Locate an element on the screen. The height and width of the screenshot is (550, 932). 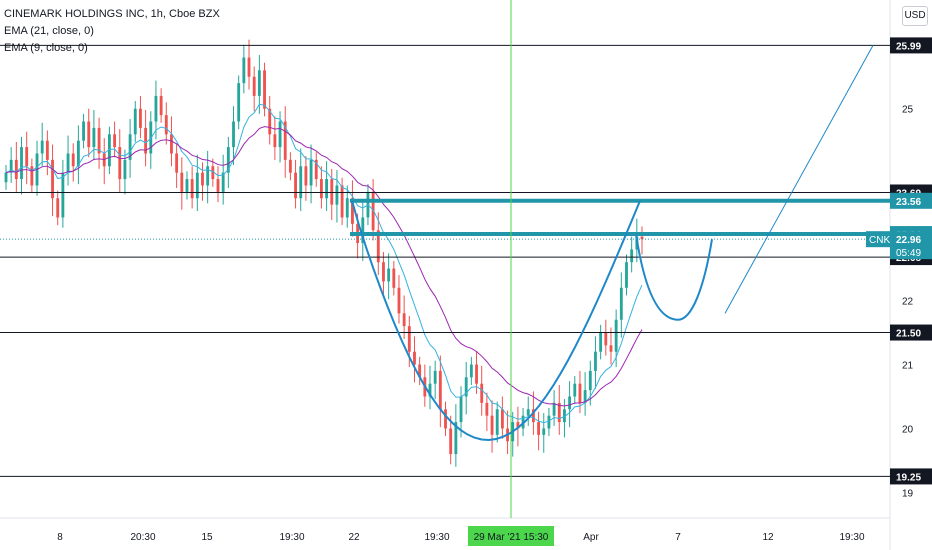
cup-drawing is located at coordinates (496, 320).